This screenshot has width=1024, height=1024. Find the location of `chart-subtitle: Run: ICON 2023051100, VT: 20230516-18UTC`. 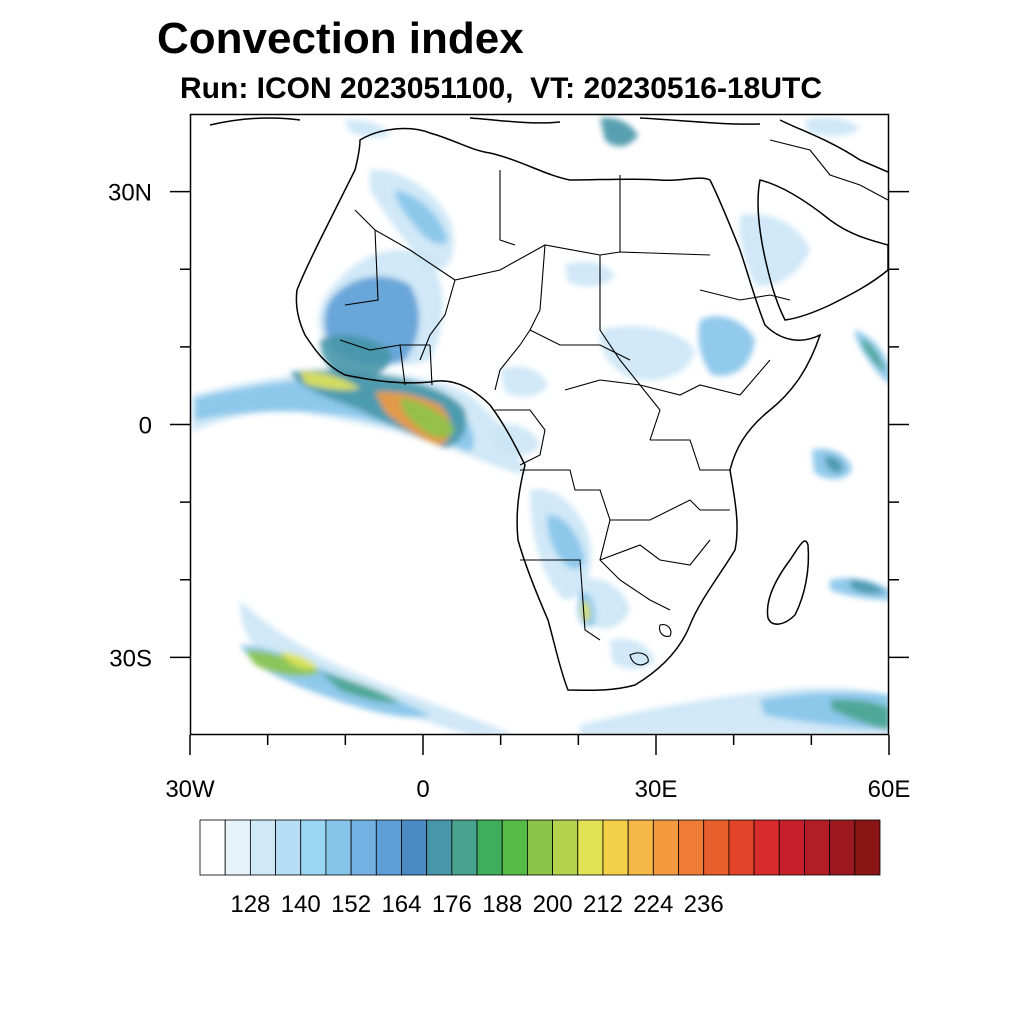

chart-subtitle: Run: ICON 2023051100, VT: 20230516-18UTC is located at coordinates (501, 88).